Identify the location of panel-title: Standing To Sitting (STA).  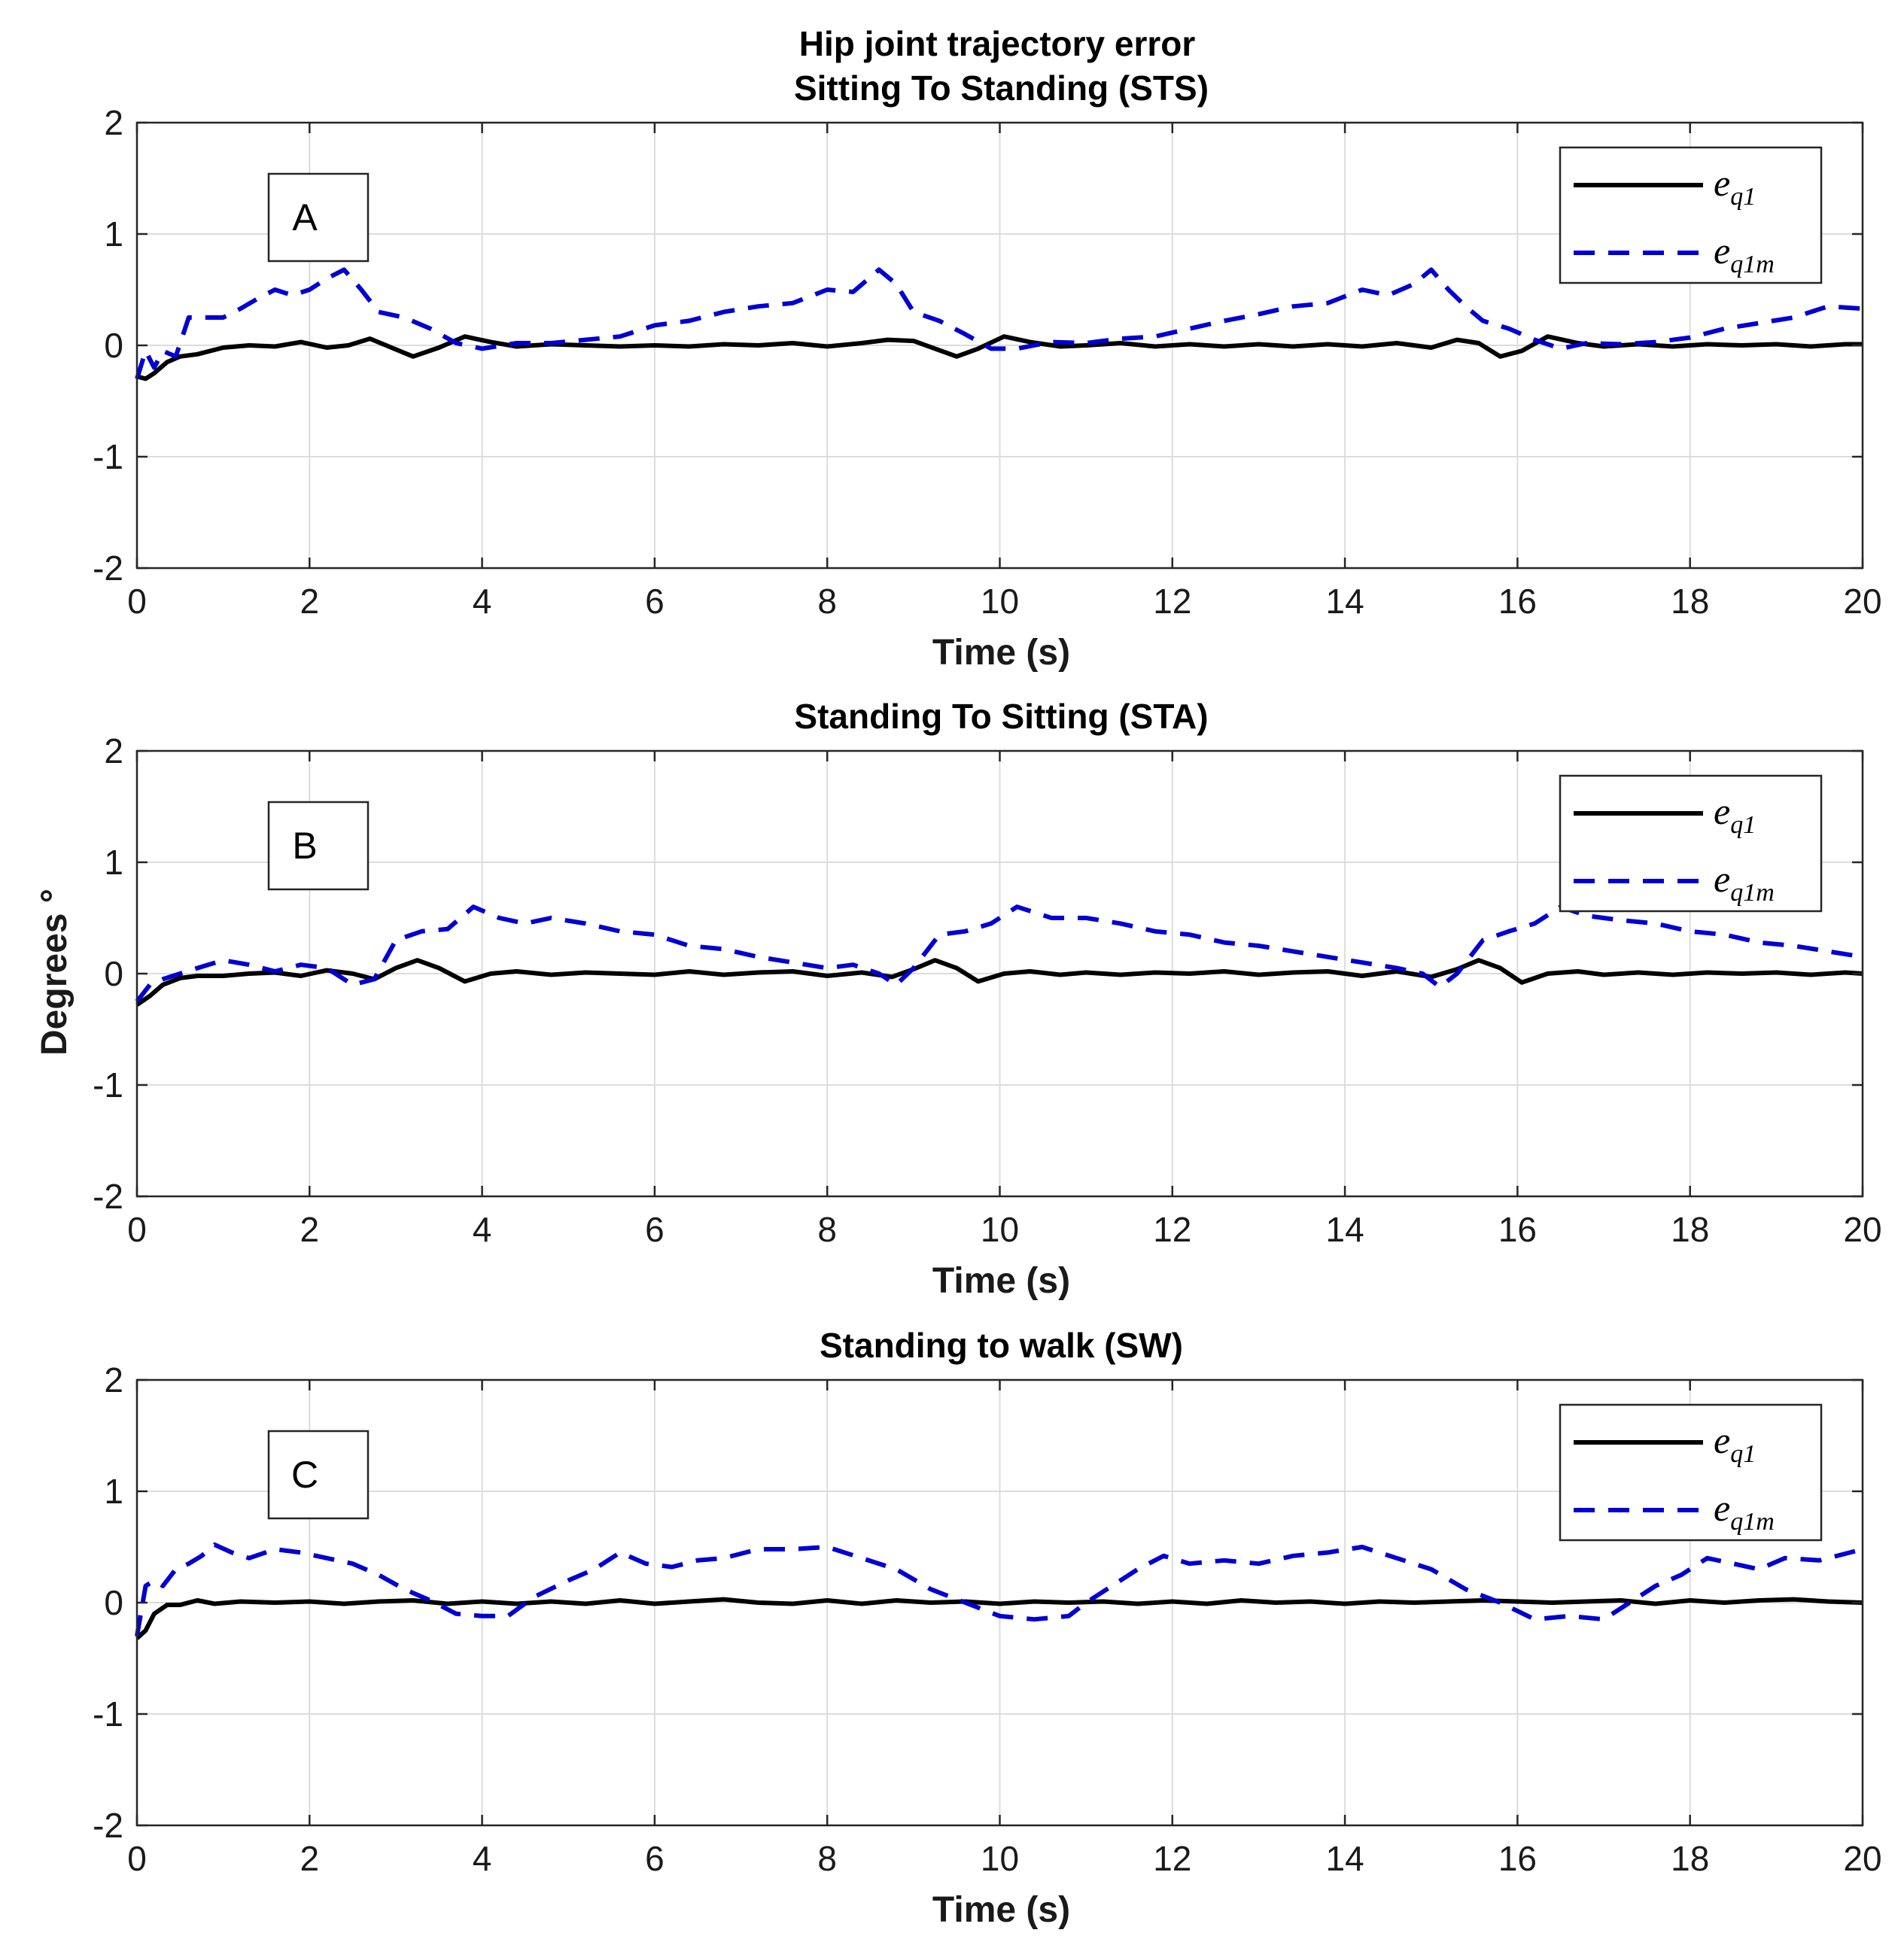
(1001, 716).